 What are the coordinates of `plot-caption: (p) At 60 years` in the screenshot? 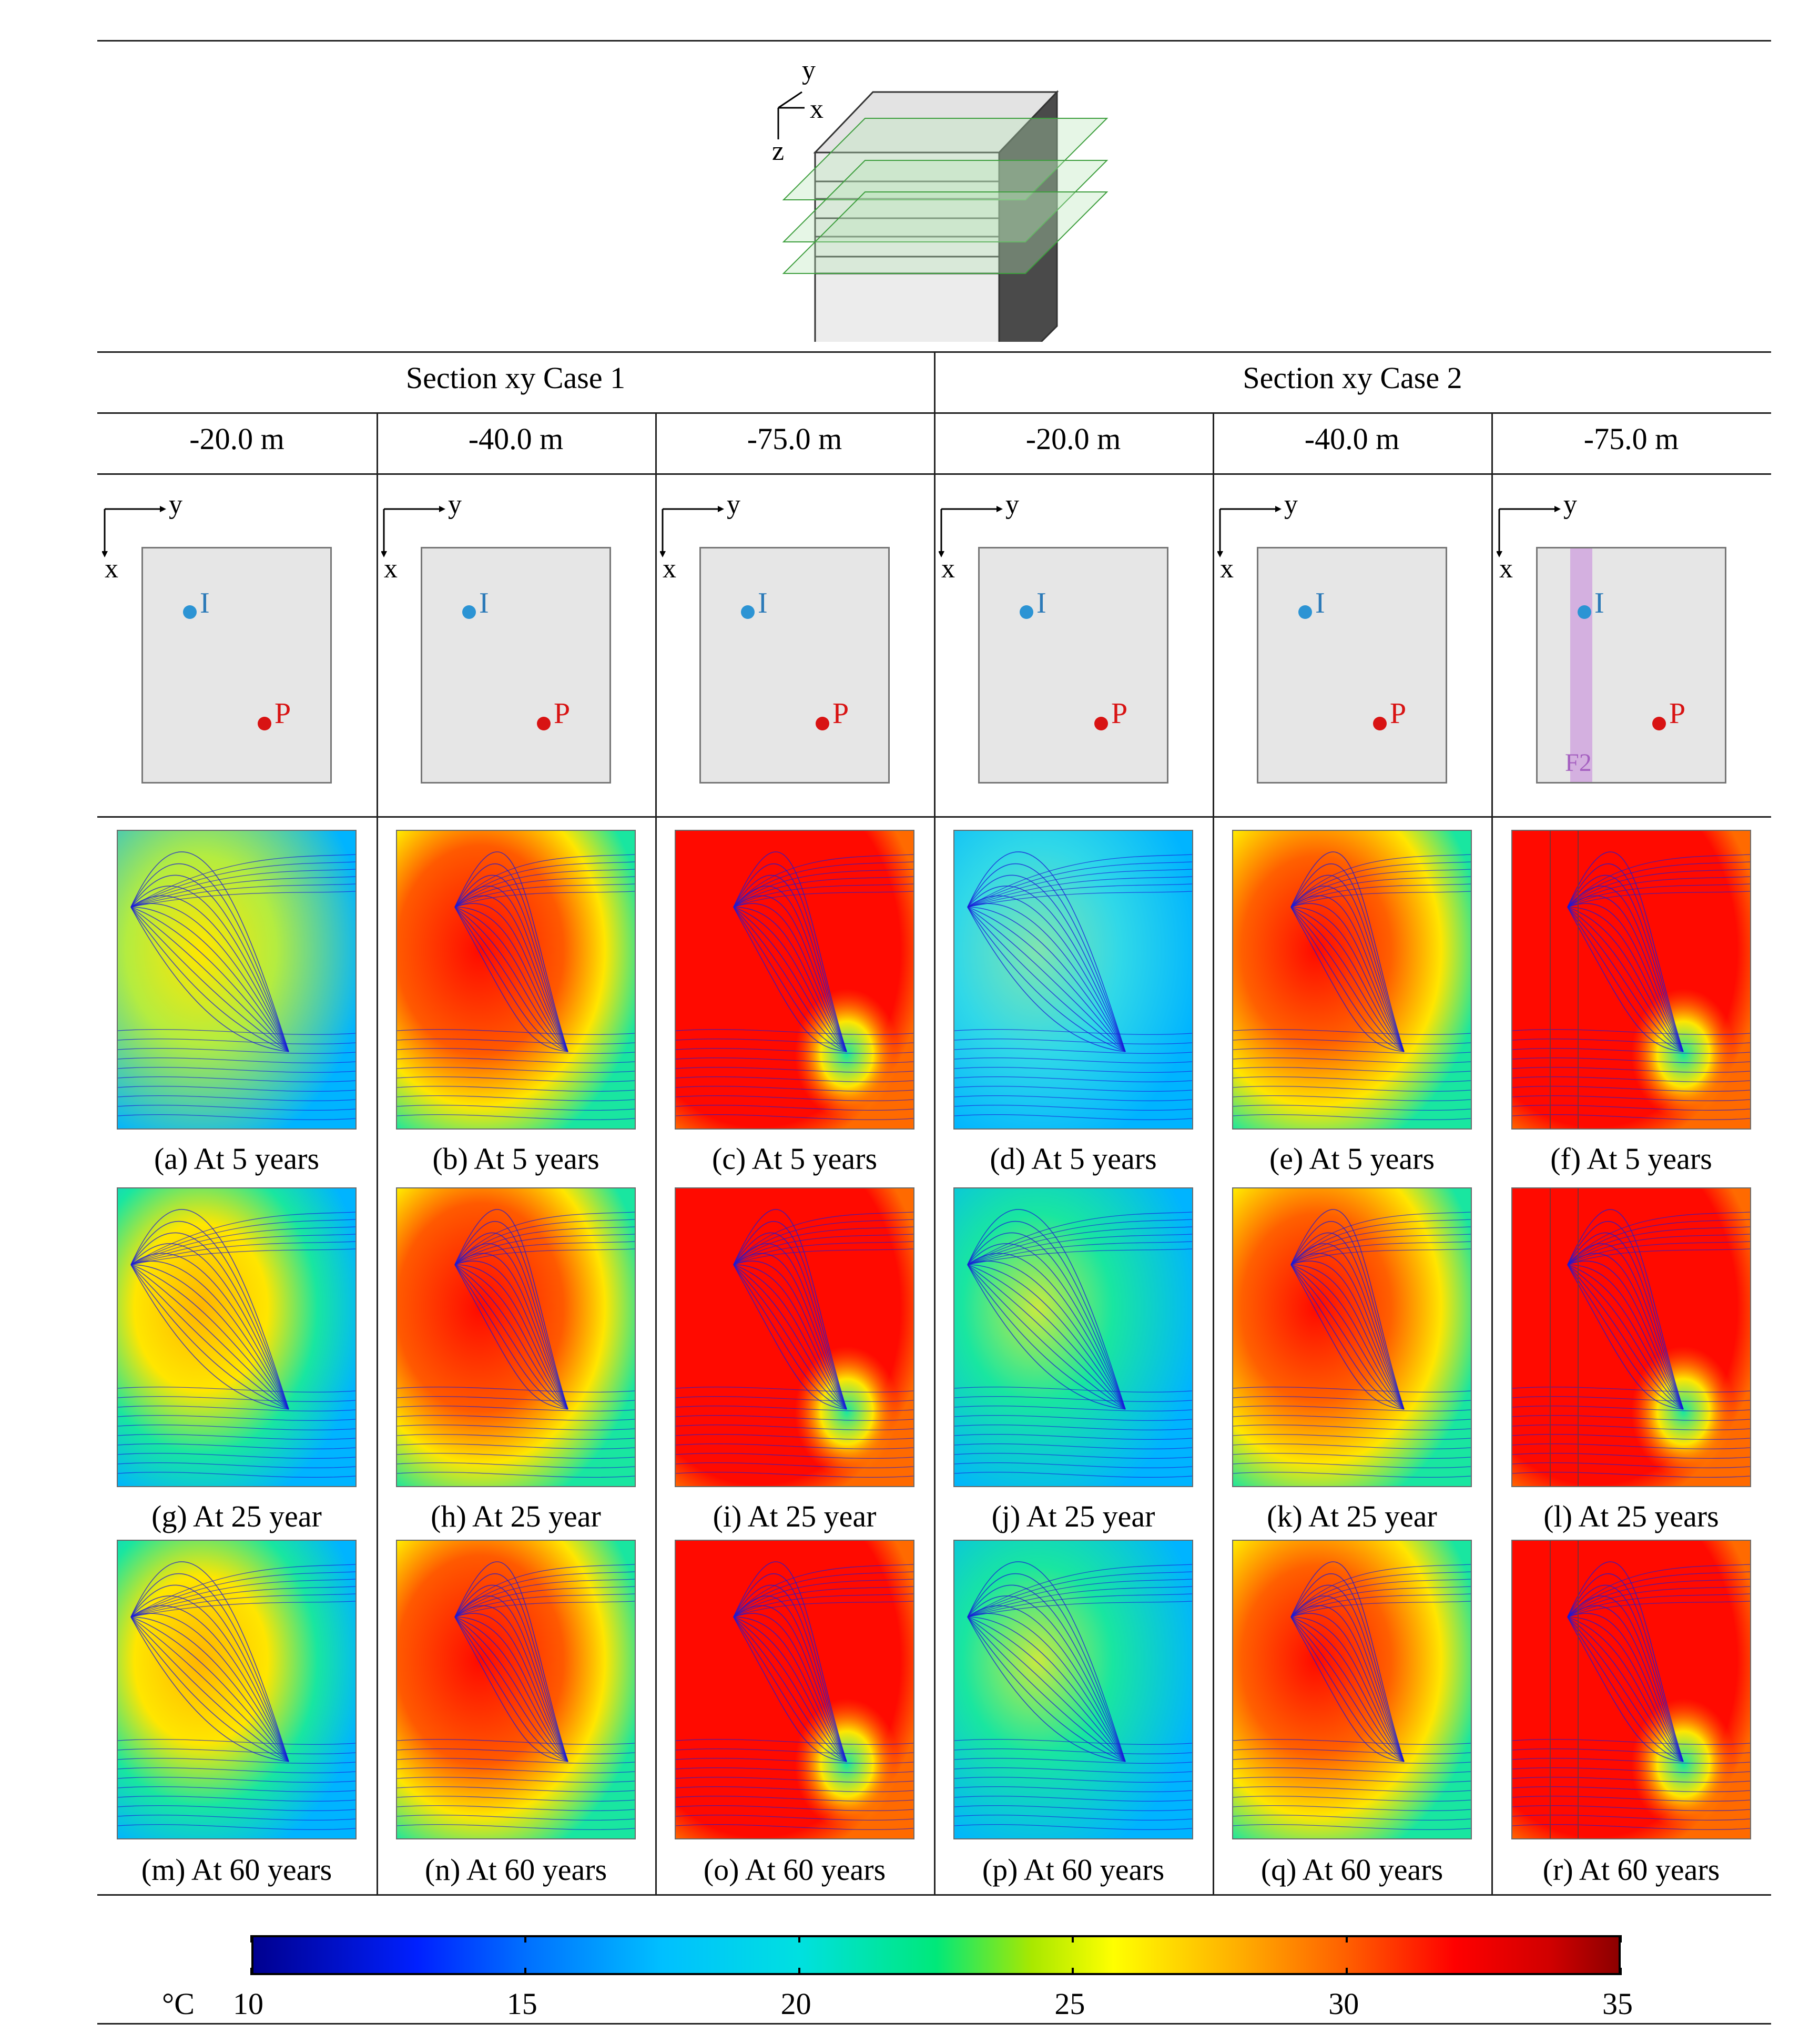 It's located at (1073, 1870).